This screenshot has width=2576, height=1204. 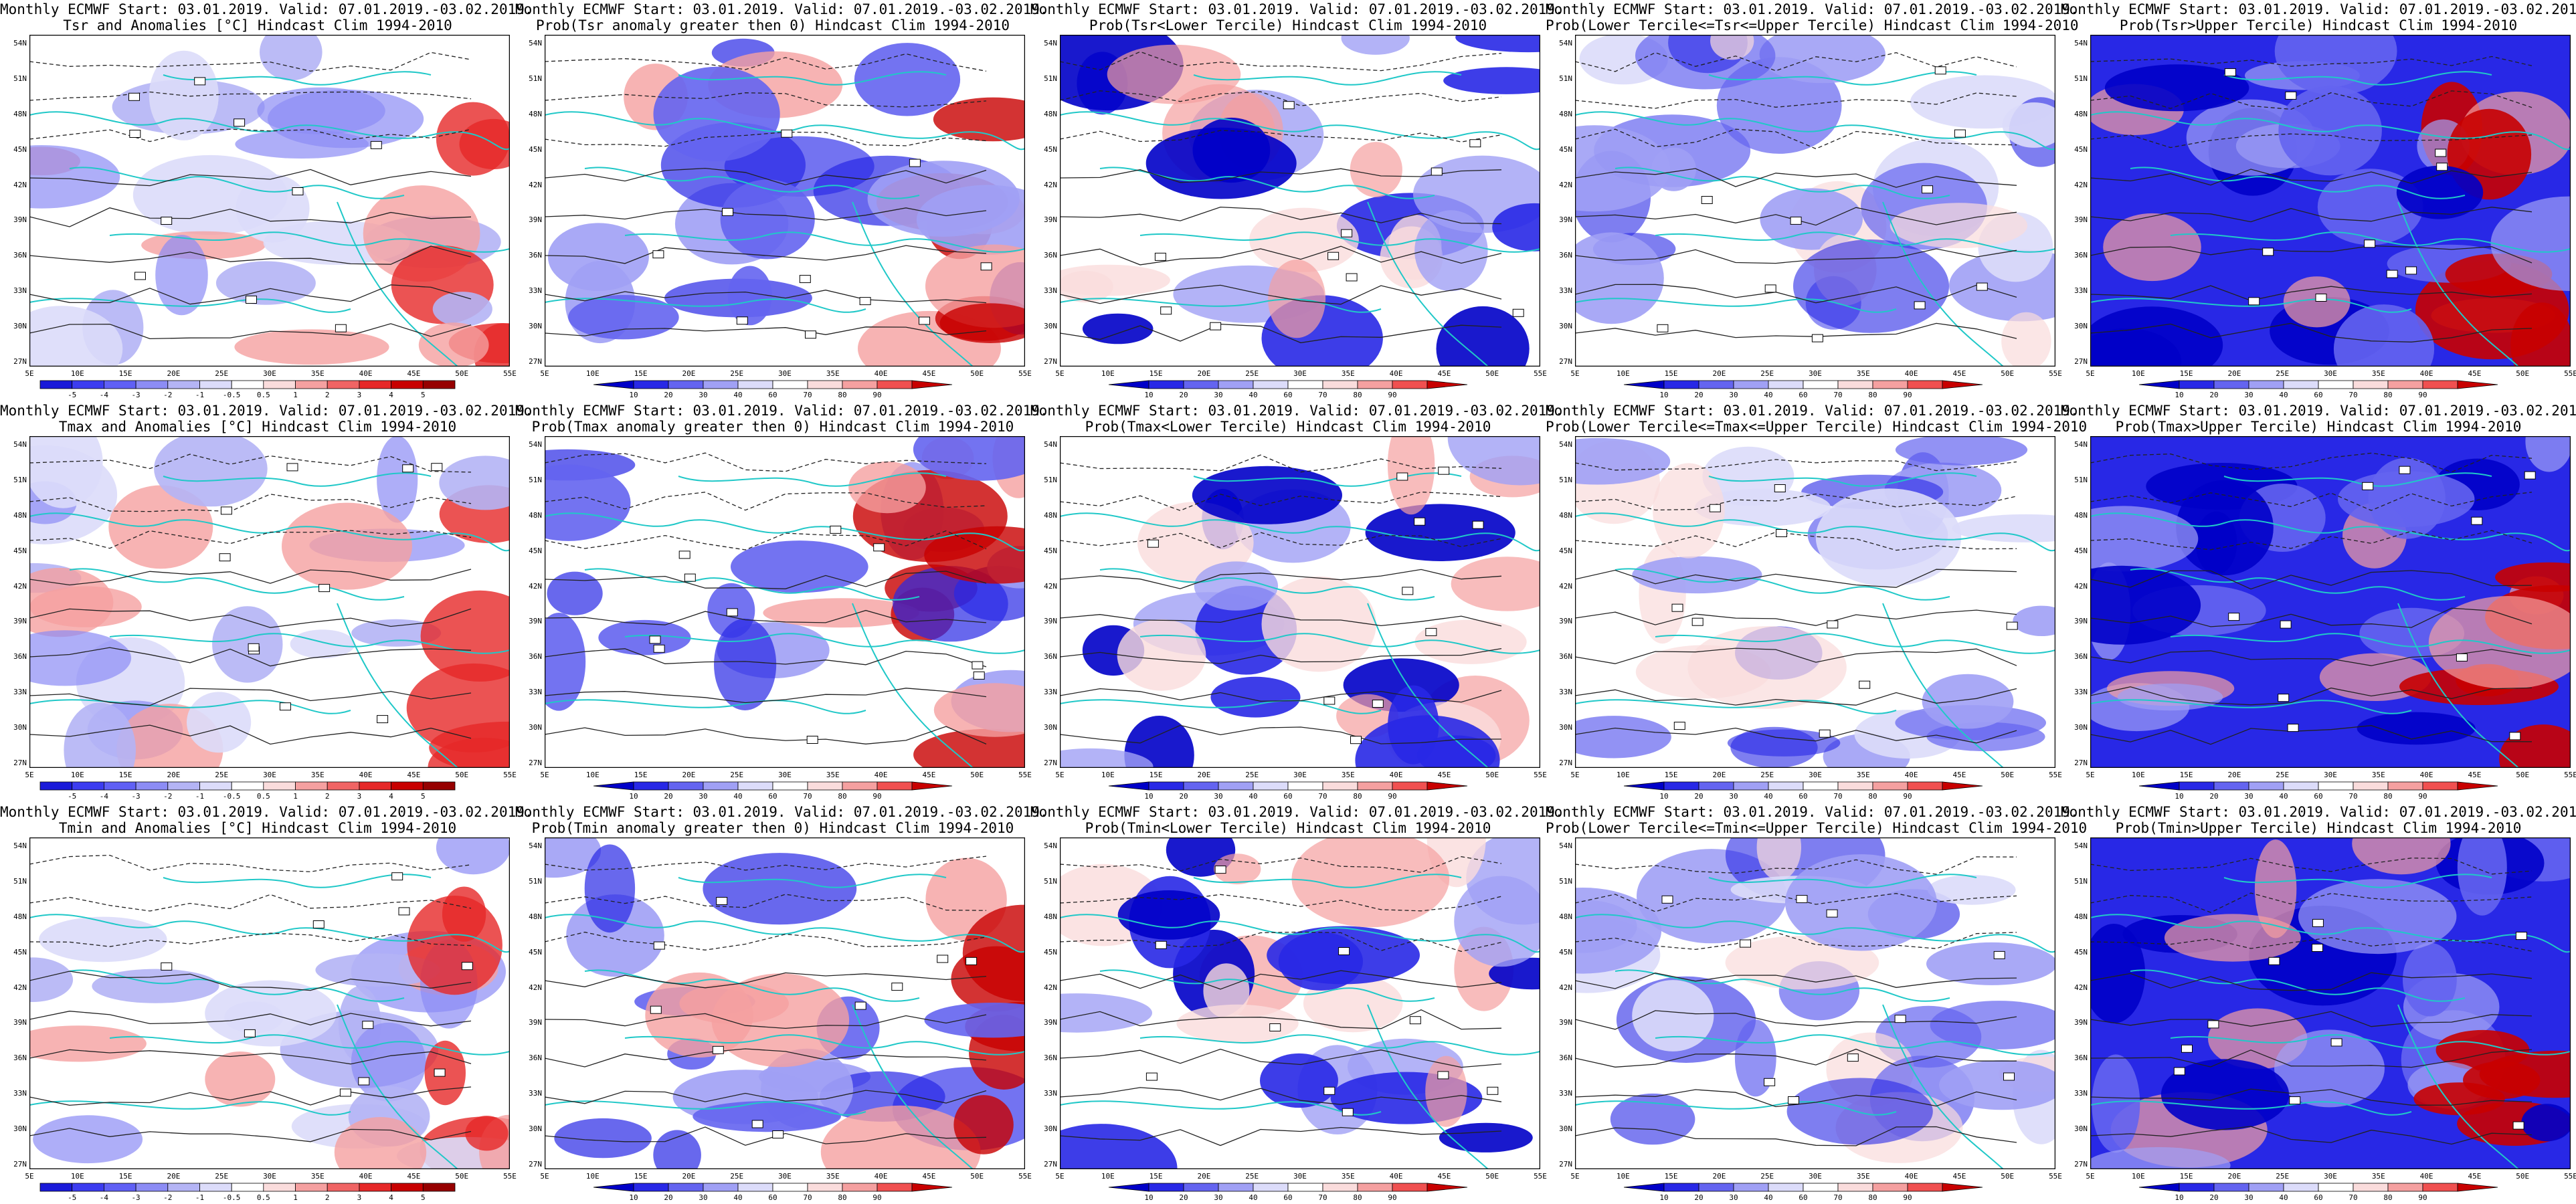 I want to click on colorbar, so click(x=2318, y=1187).